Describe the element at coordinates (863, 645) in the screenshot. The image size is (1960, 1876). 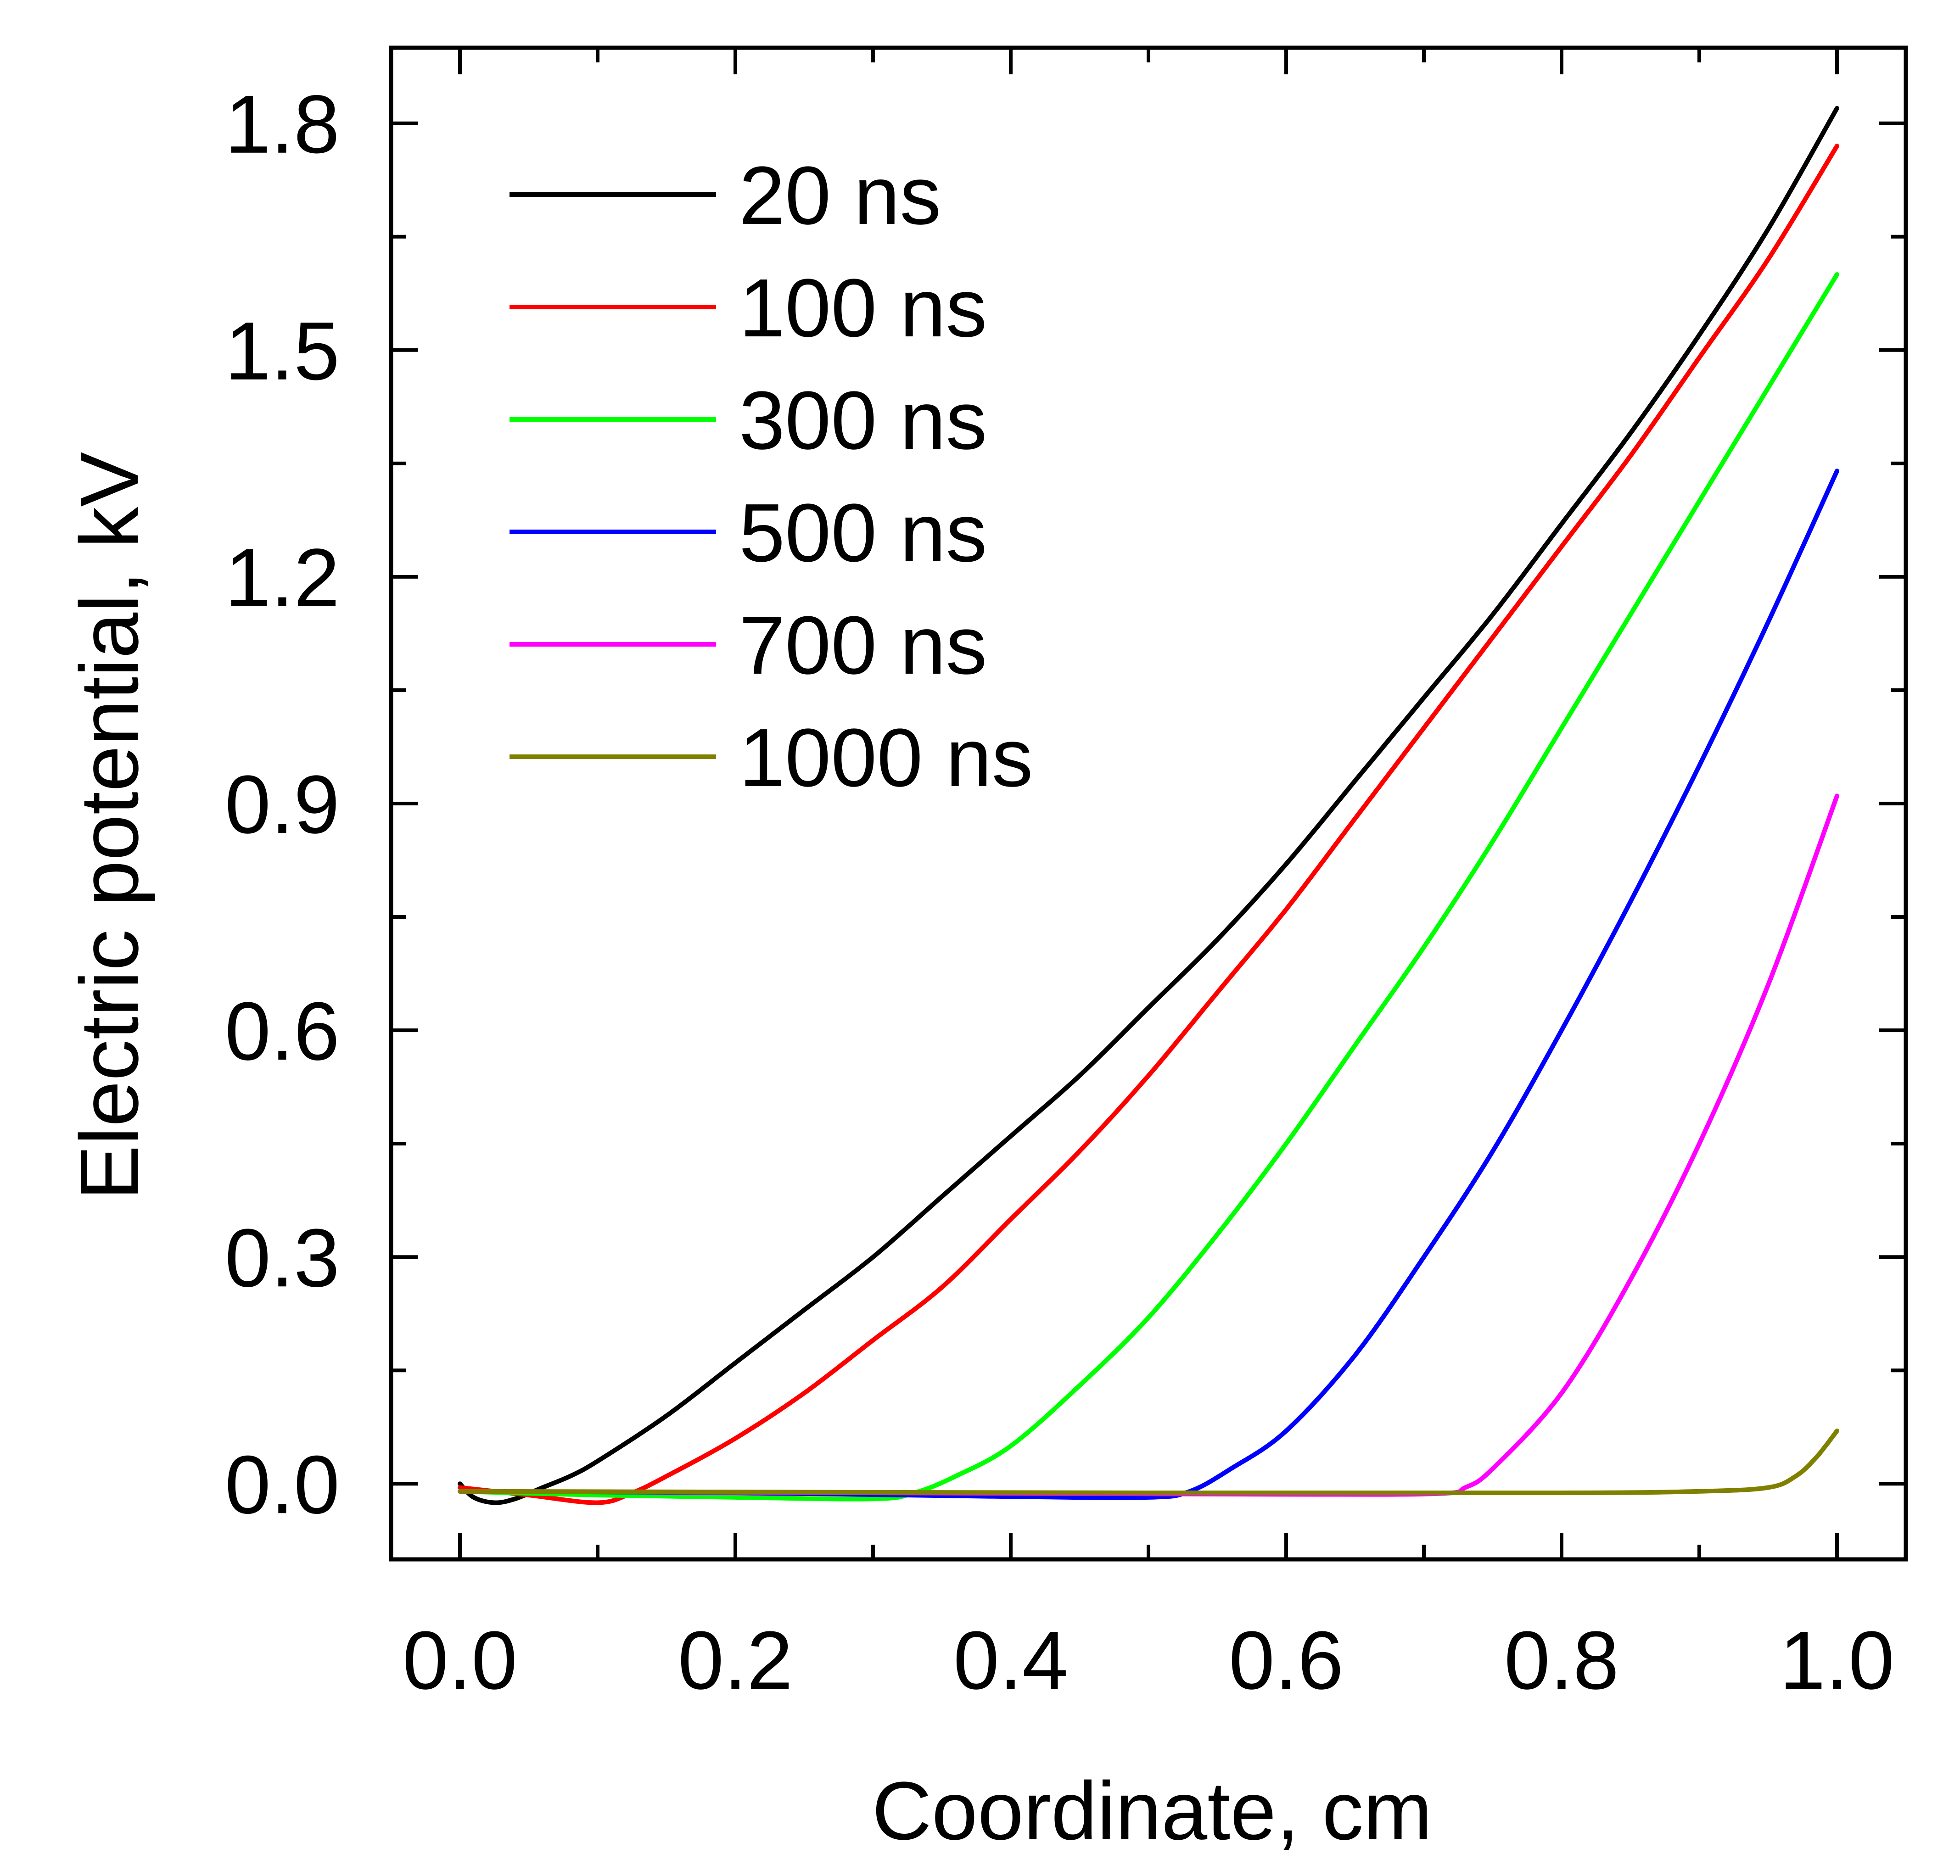
I see `legend-label-4: 700 ns` at that location.